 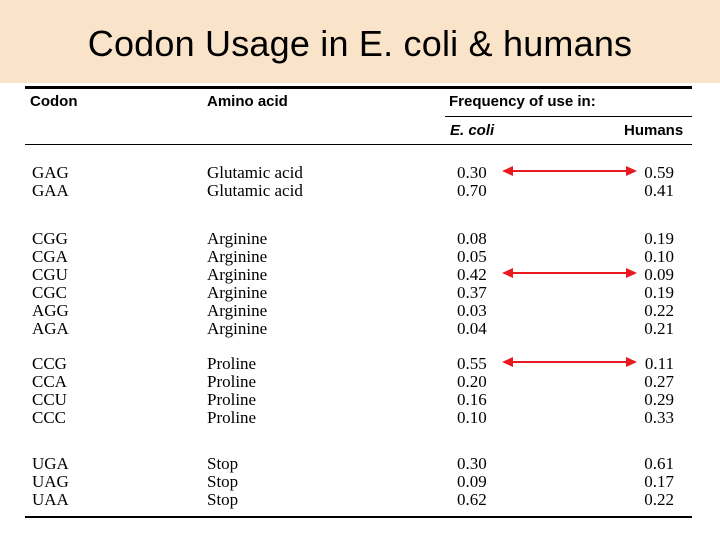 I want to click on codon-cell: CGA, so click(x=50, y=256).